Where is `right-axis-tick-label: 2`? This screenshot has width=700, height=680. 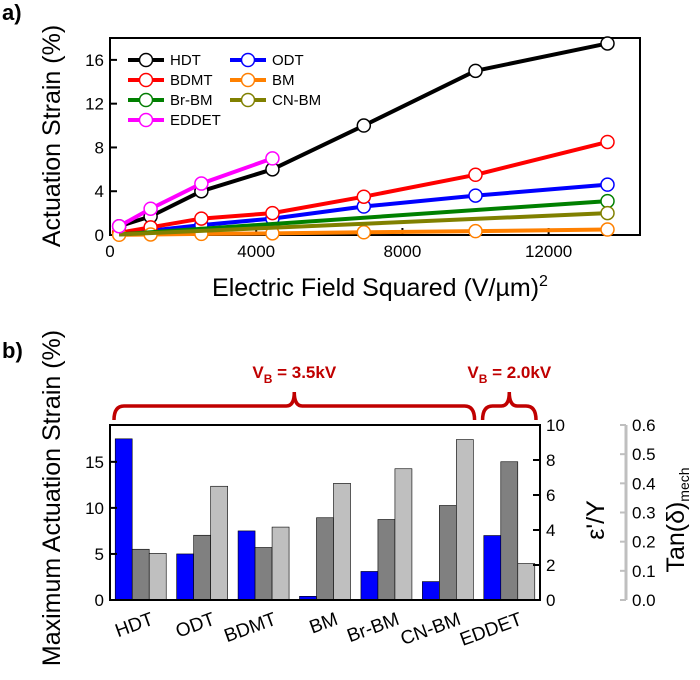
right-axis-tick-label: 2 is located at coordinates (550, 565).